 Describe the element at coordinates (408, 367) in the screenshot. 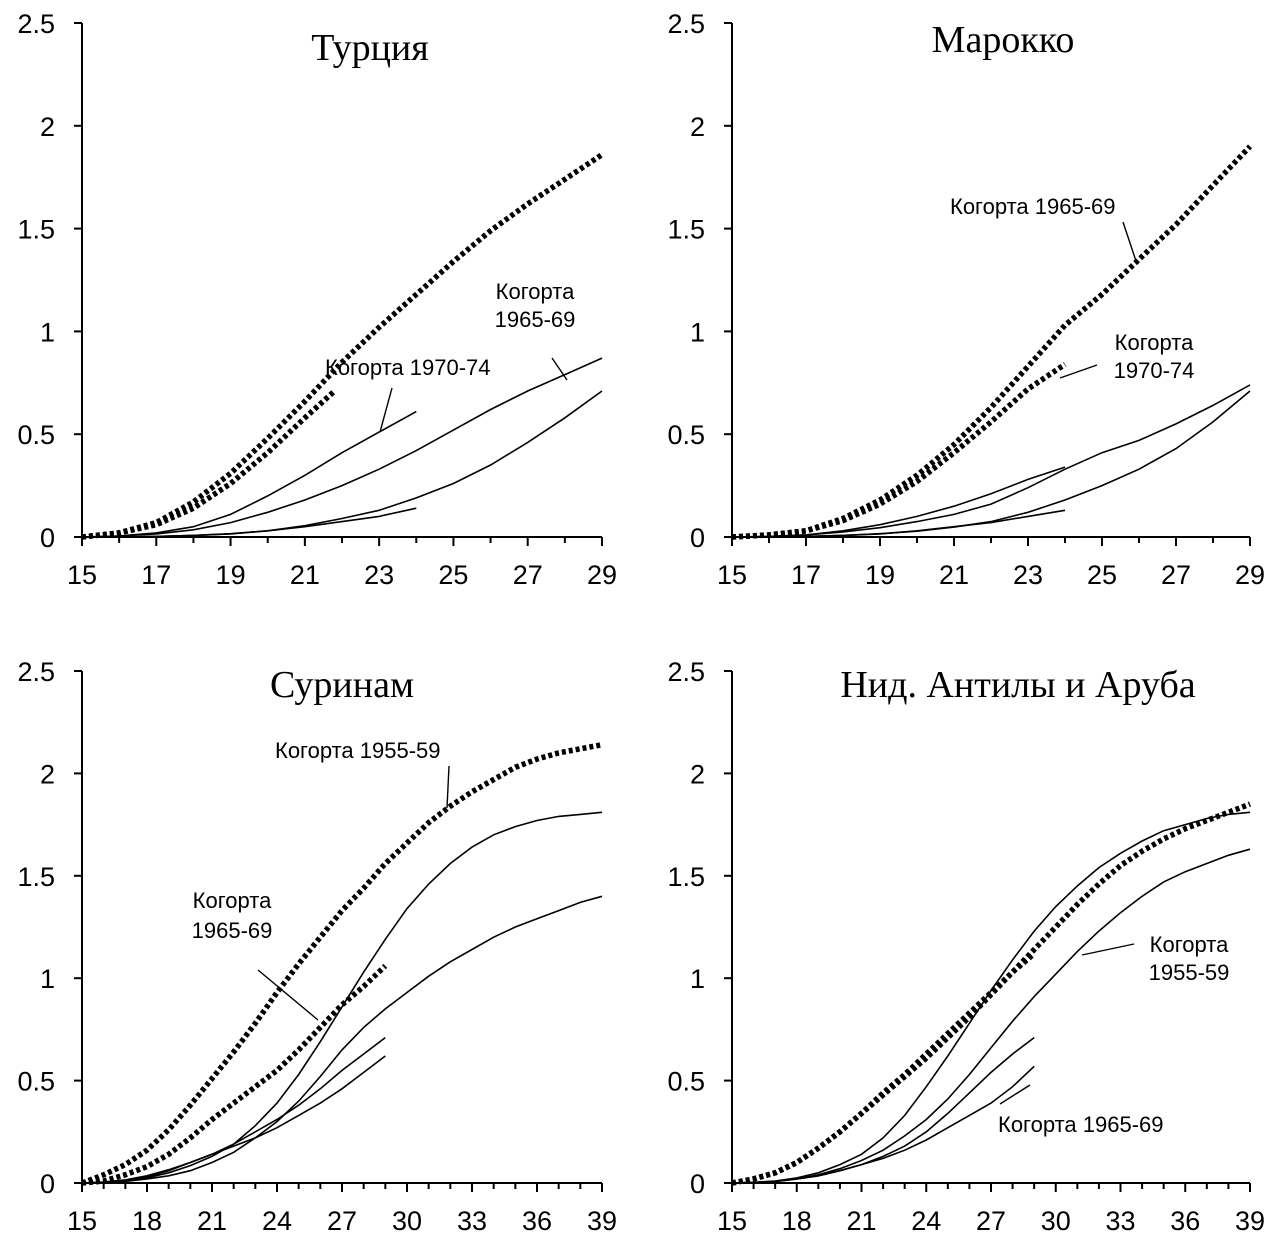

I see `annotation-text: Когорта 1970-74` at that location.